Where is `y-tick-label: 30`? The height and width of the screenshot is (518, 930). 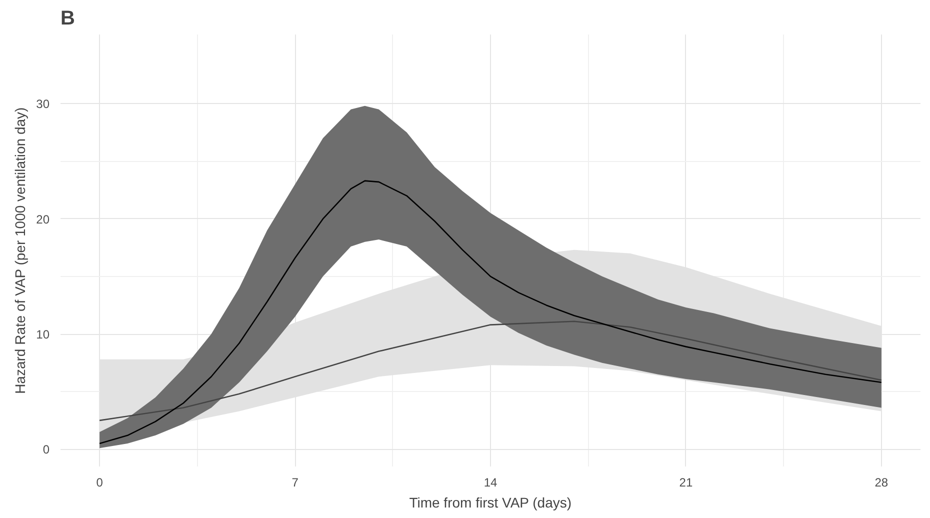
y-tick-label: 30 is located at coordinates (43, 104).